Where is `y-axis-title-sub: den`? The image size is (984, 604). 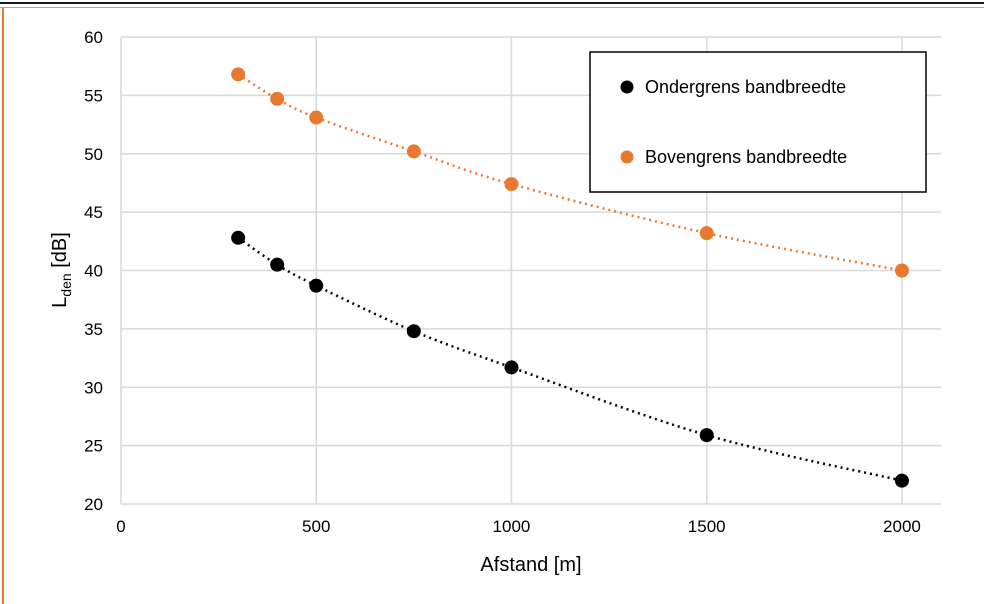 y-axis-title-sub: den is located at coordinates (66, 284).